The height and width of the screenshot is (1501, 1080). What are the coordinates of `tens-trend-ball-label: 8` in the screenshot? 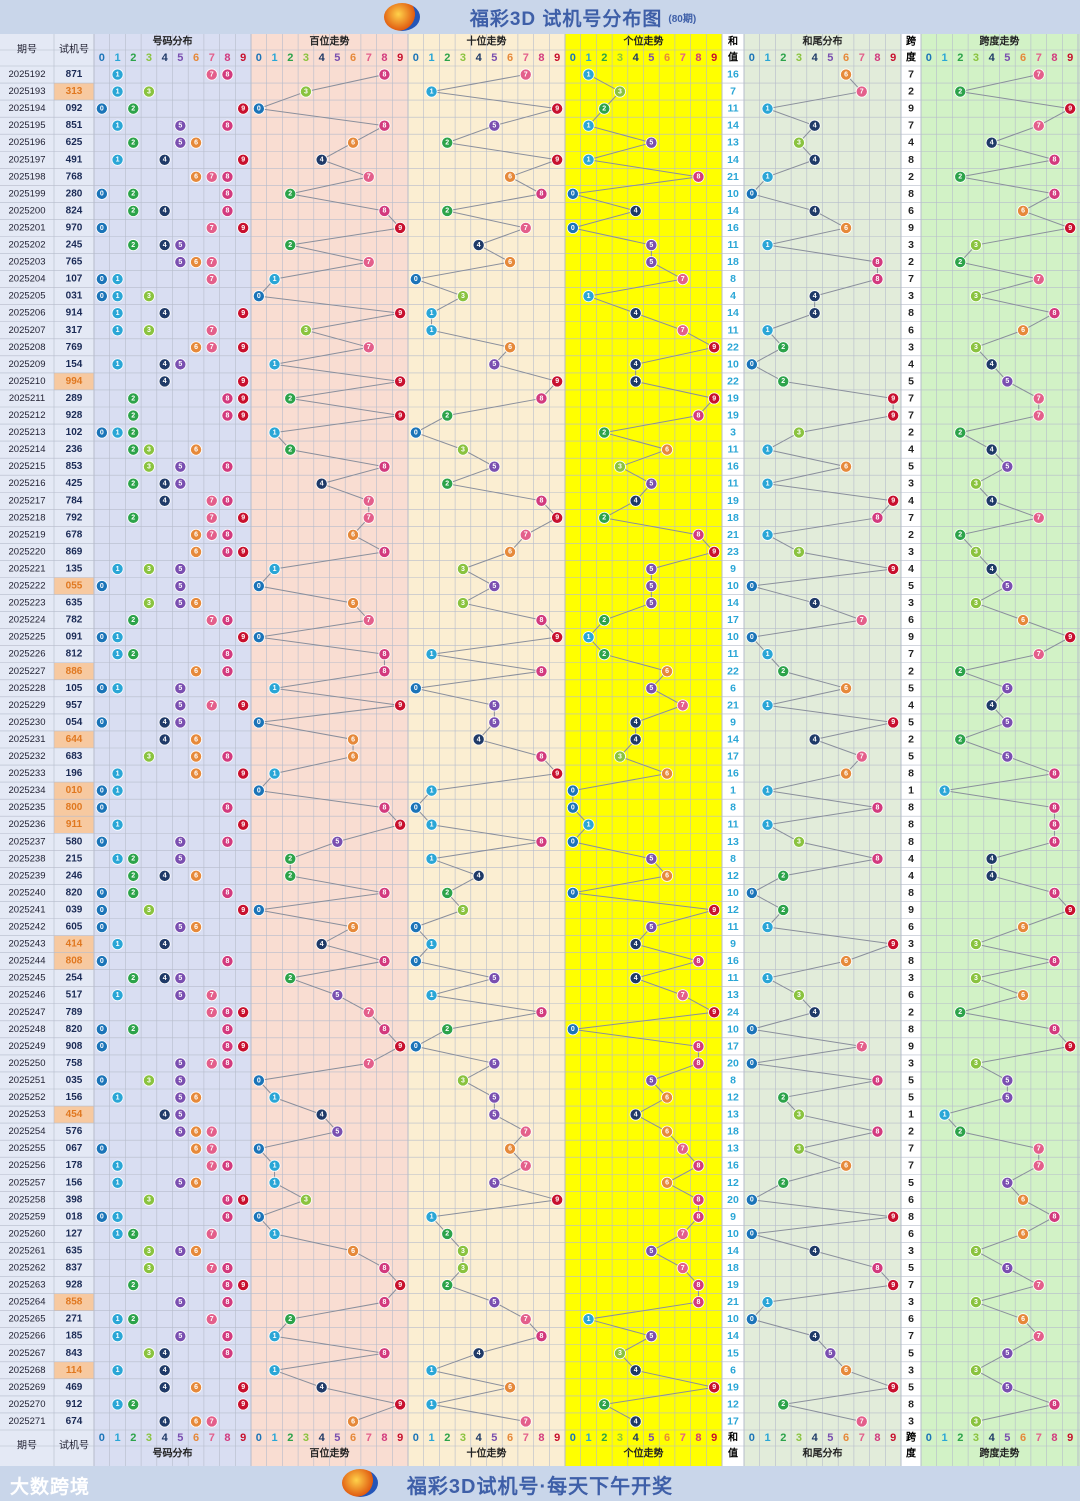 It's located at (541, 842).